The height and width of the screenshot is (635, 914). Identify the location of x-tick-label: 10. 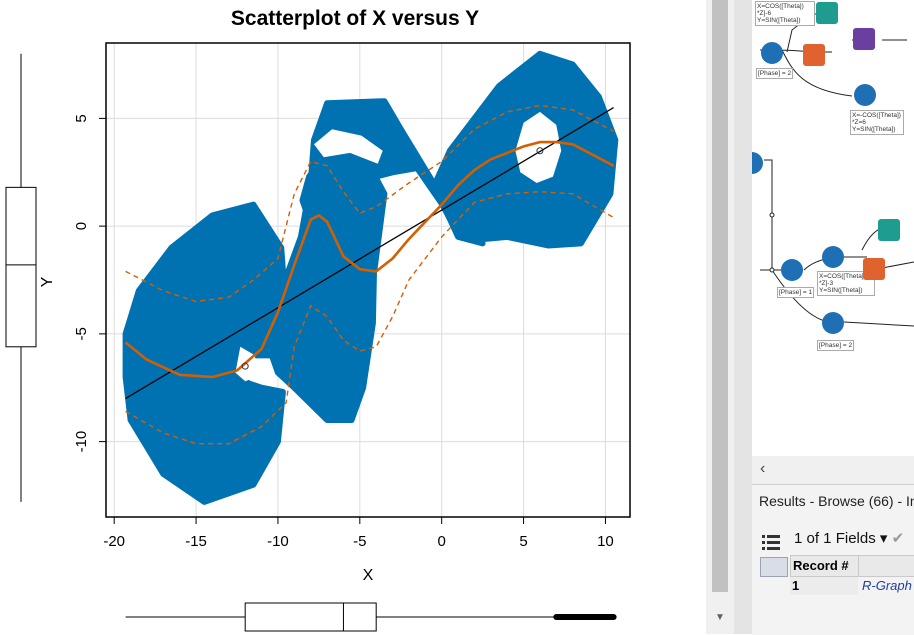
(605, 541).